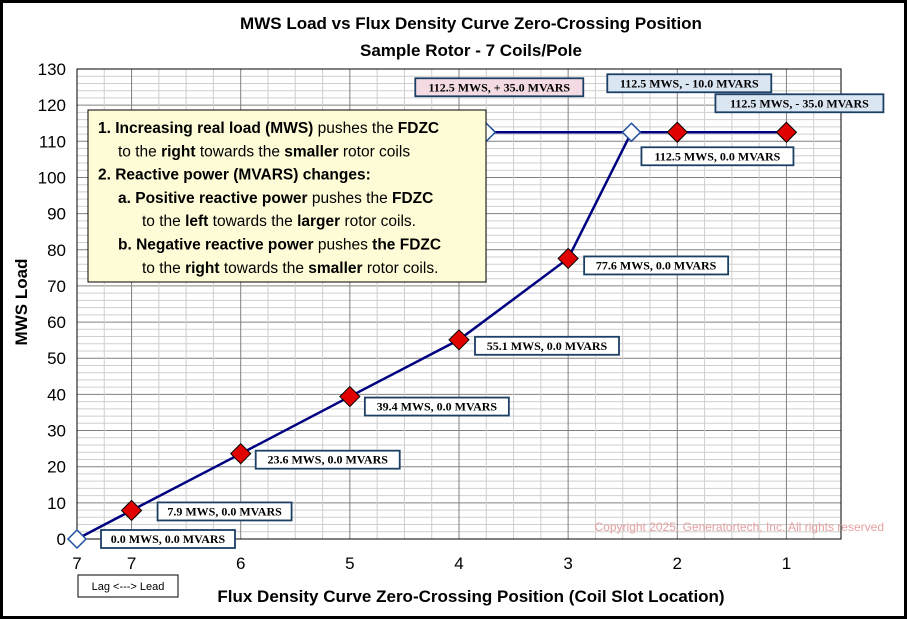 The height and width of the screenshot is (619, 907). I want to click on lag-lead-label: Lag <---> Lead, so click(128, 587).